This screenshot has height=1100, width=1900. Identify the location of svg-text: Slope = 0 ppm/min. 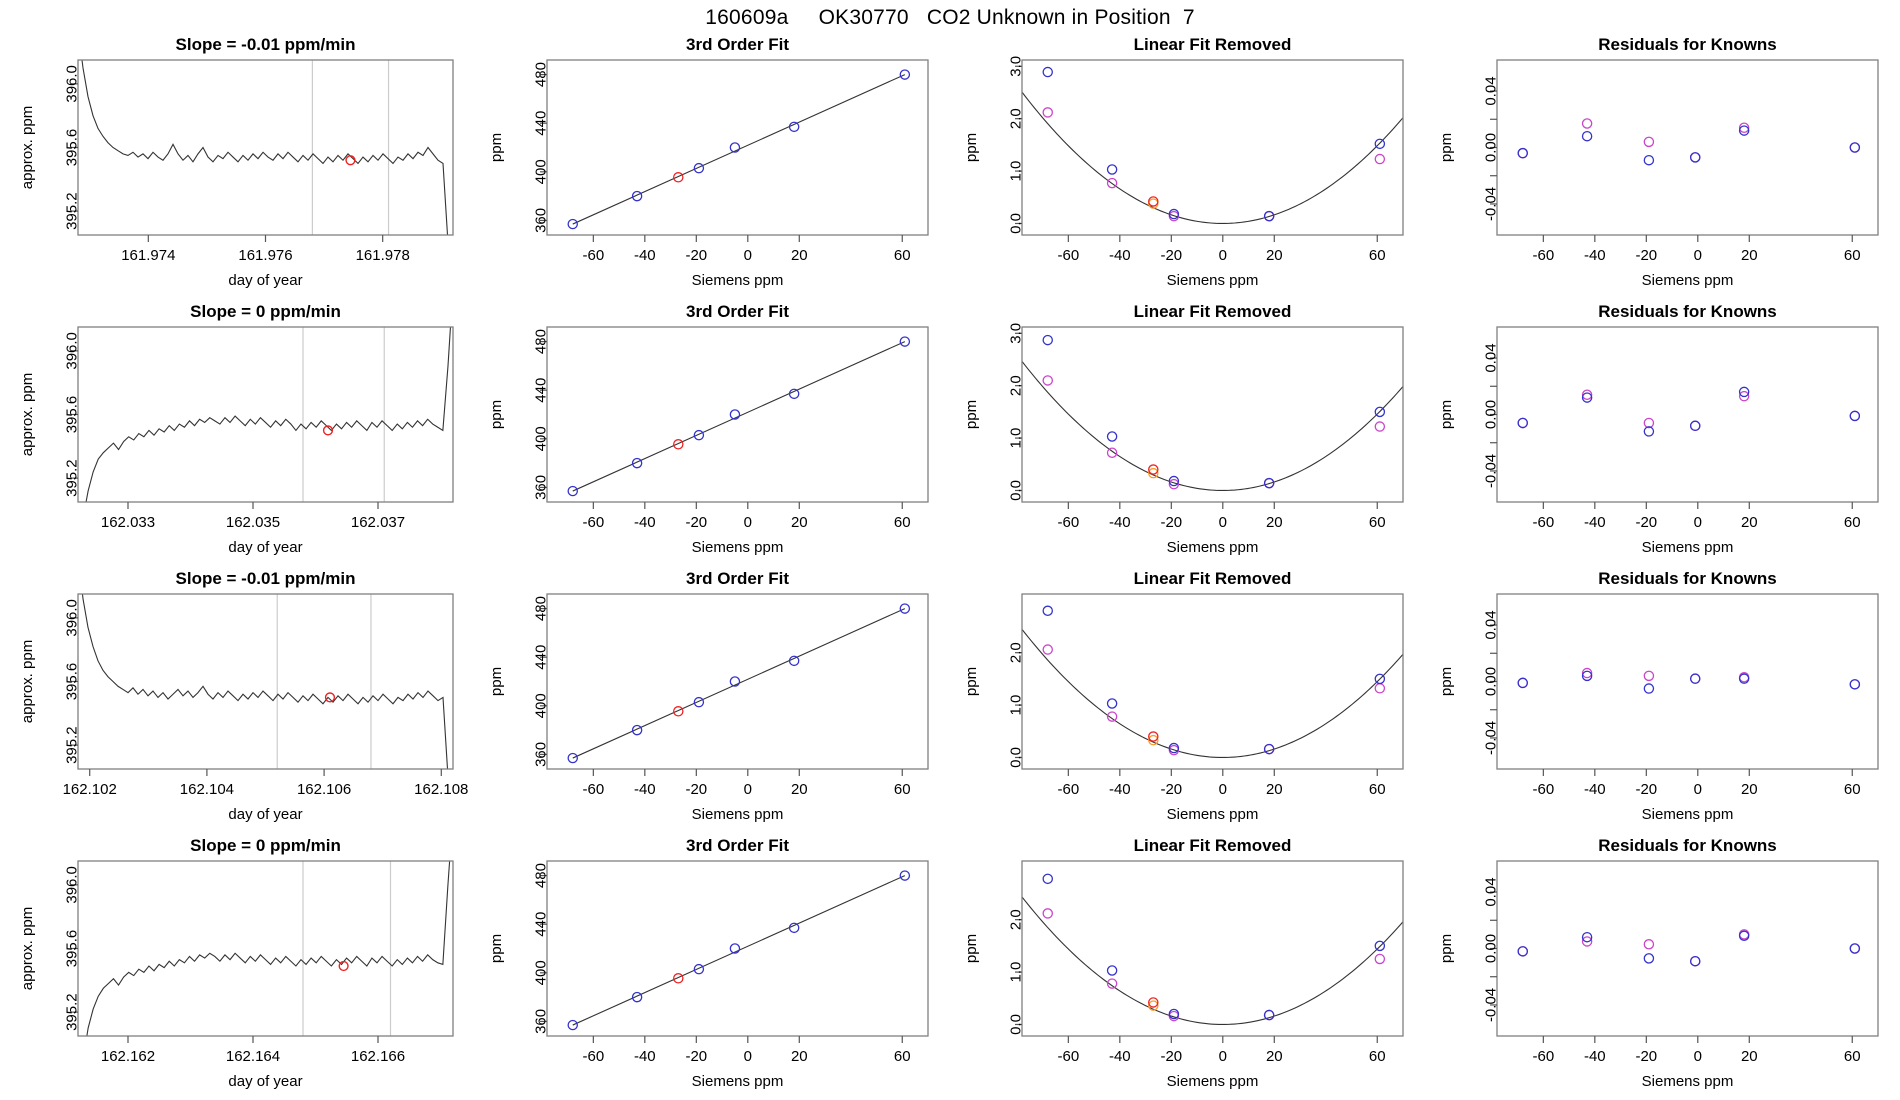
(265, 311).